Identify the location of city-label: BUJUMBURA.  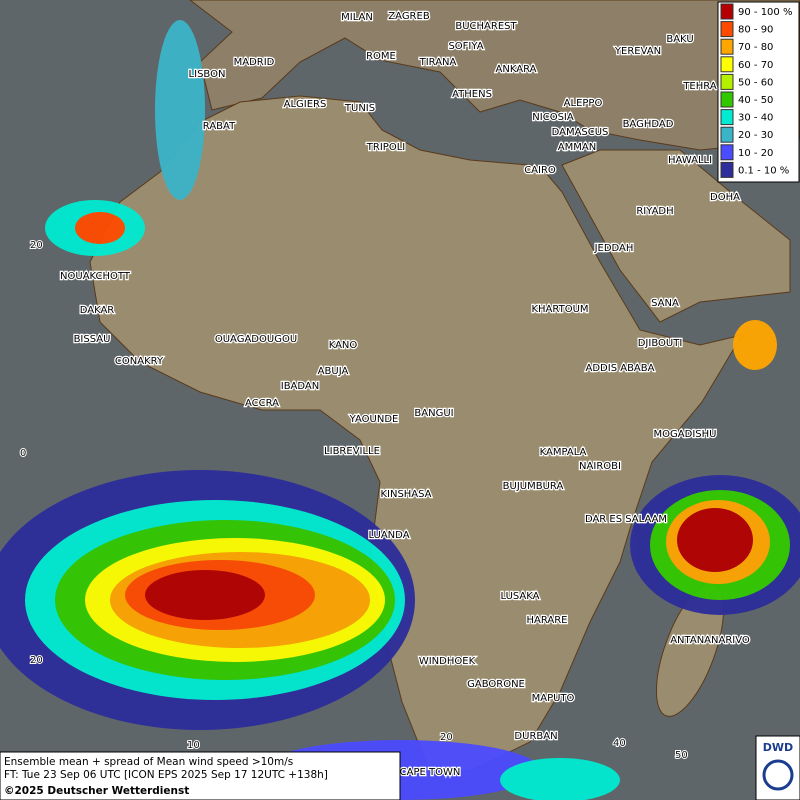
(533, 486).